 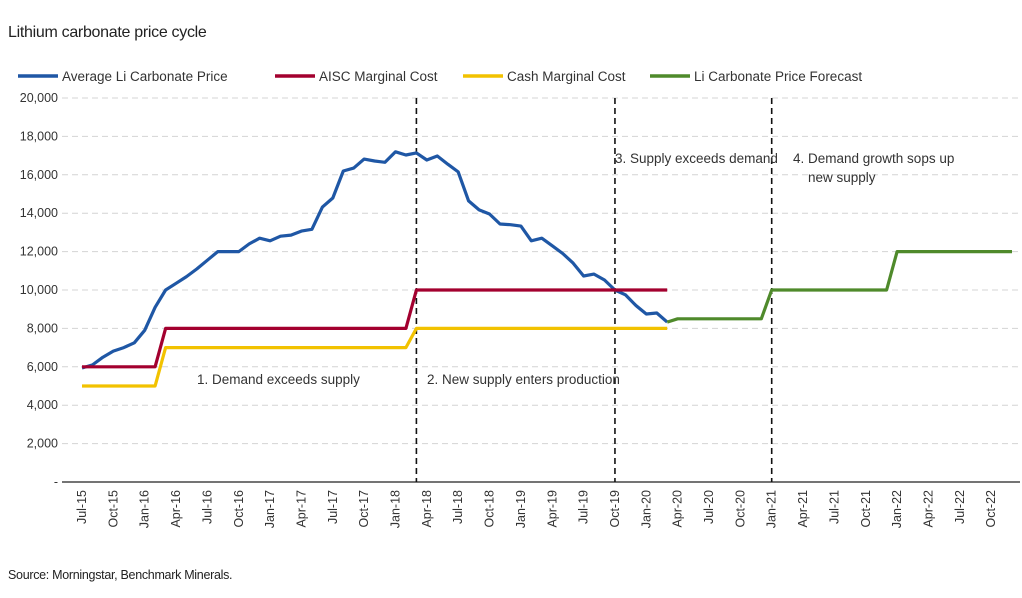 What do you see at coordinates (615, 509) in the screenshot?
I see `x-tick-label: Oct-19` at bounding box center [615, 509].